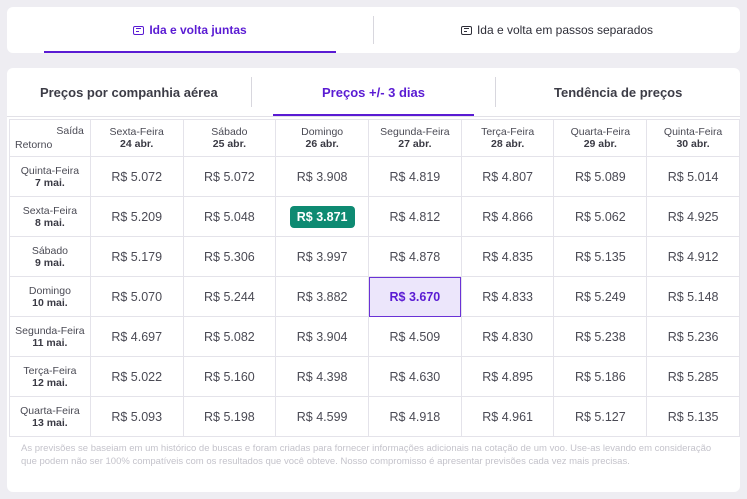 The image size is (747, 499). I want to click on return-date-header: Domingo 10 mai., so click(50, 296).